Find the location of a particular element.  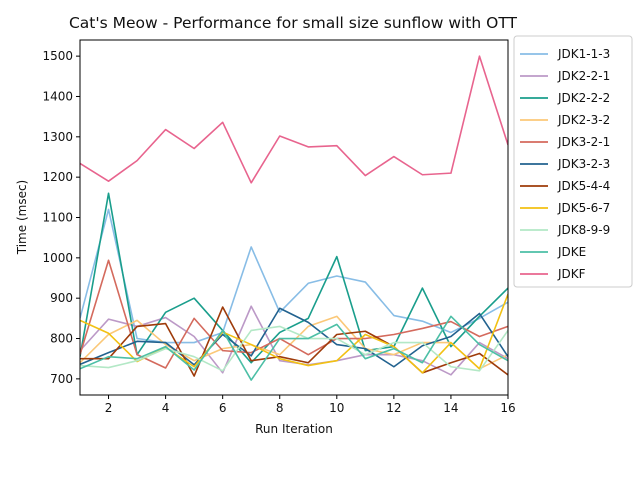

y-tick-label: 800 is located at coordinates (61, 339).